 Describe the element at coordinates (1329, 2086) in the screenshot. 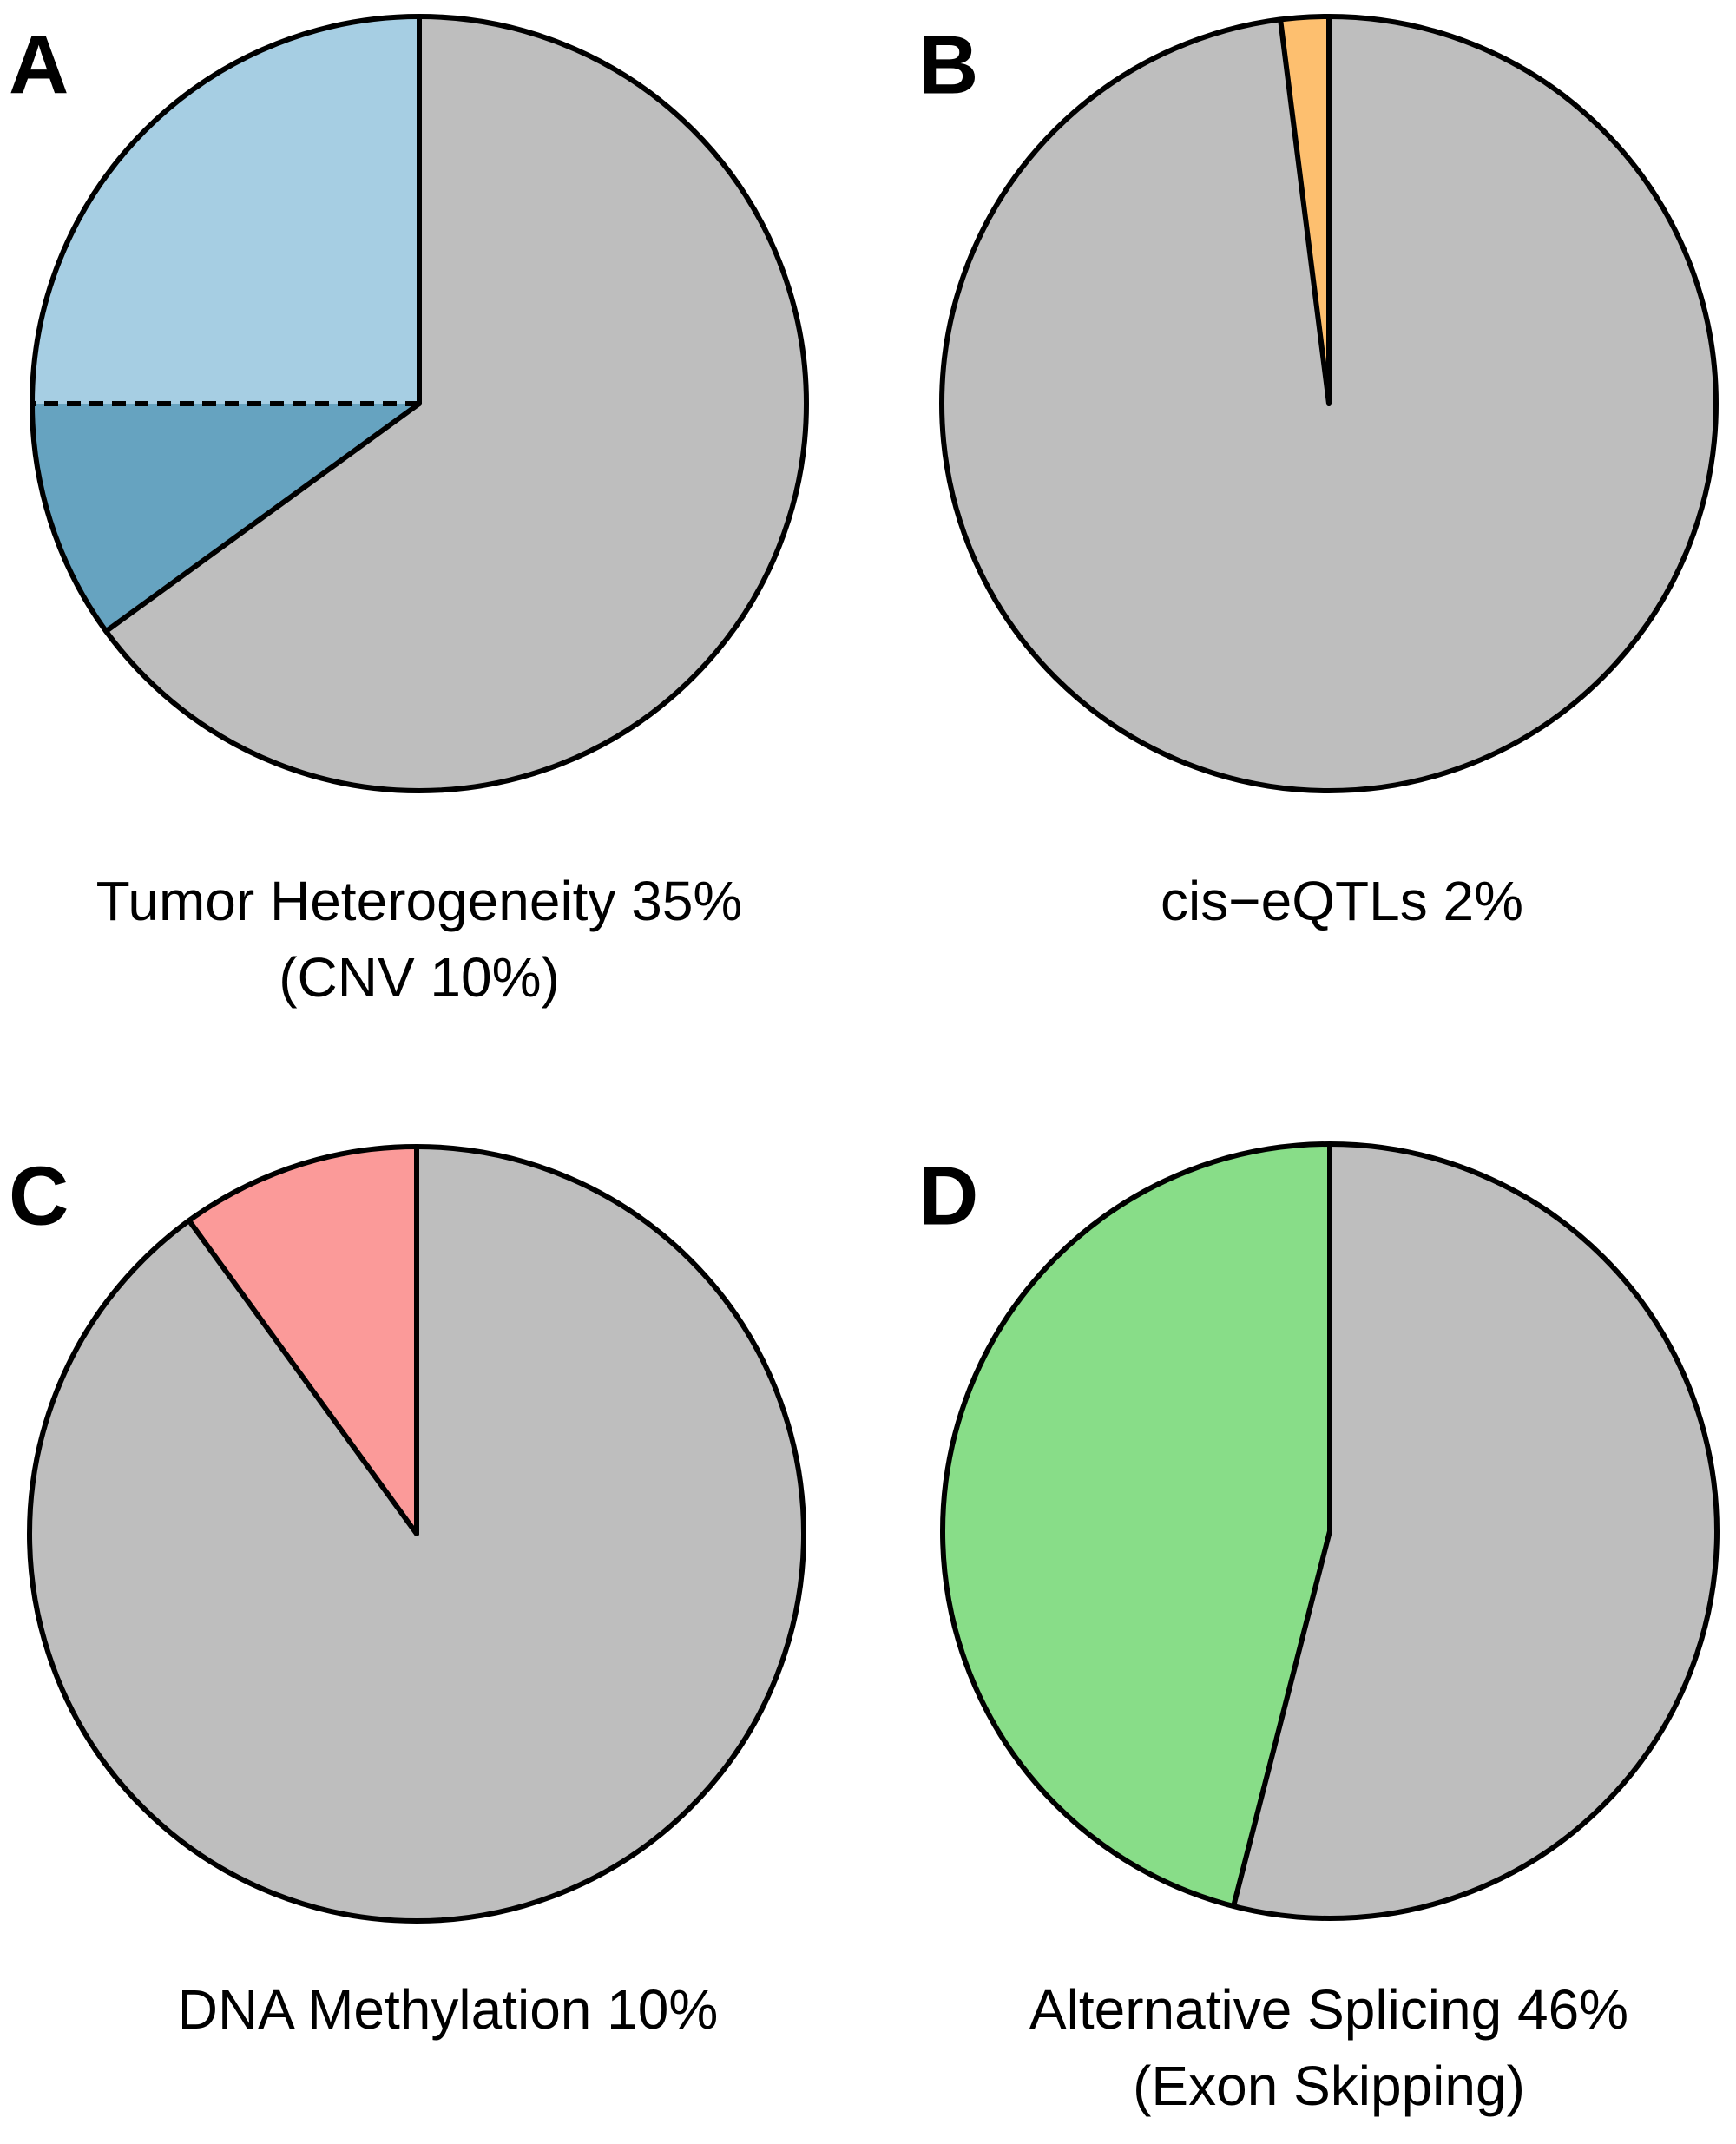

I see `caption: (Exon Skipping)` at that location.